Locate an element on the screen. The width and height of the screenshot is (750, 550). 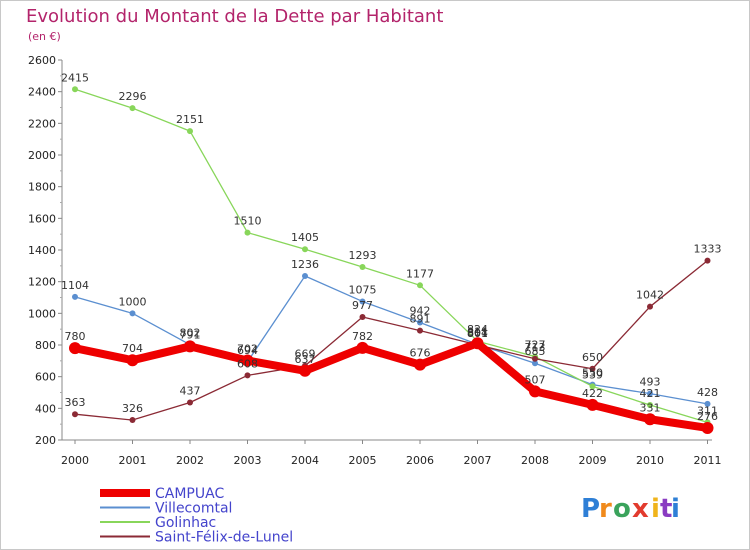
data-label-golinhac: 1293 is located at coordinates (363, 255).